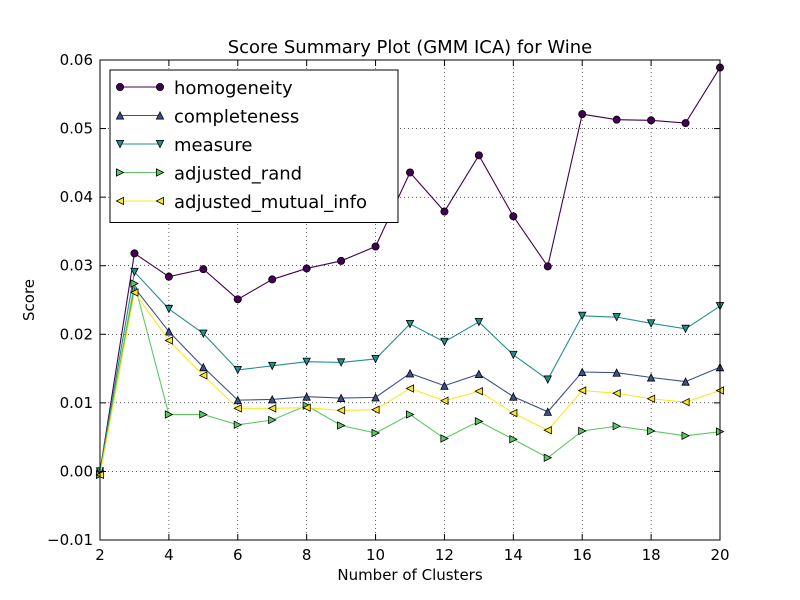 The width and height of the screenshot is (800, 600). Describe the element at coordinates (100, 555) in the screenshot. I see `x-tick-label: 2` at that location.